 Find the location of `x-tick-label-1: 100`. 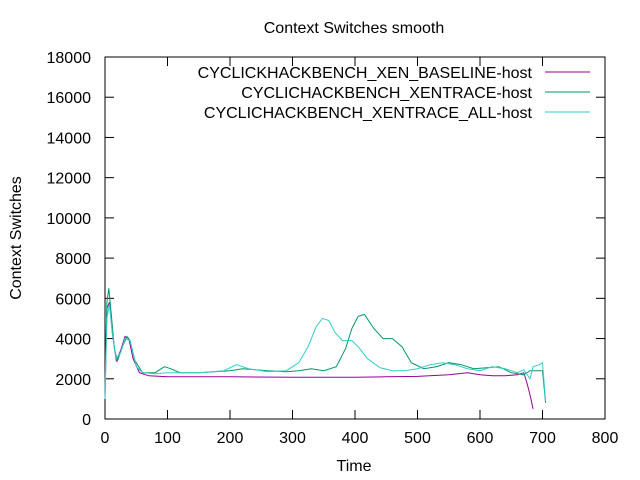

x-tick-label-1: 100 is located at coordinates (167, 438).